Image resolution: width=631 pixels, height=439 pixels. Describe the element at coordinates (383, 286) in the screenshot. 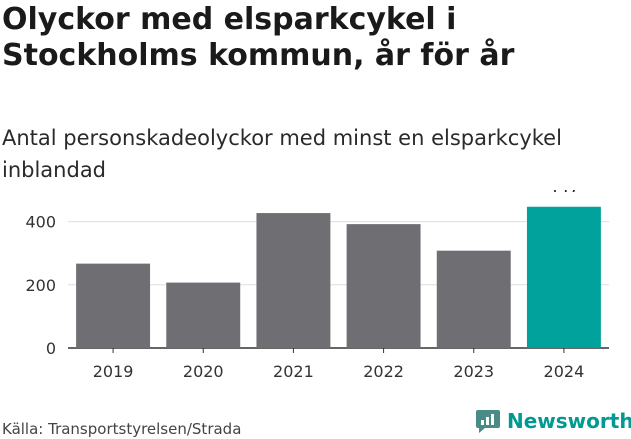

I see `bar-2022` at that location.